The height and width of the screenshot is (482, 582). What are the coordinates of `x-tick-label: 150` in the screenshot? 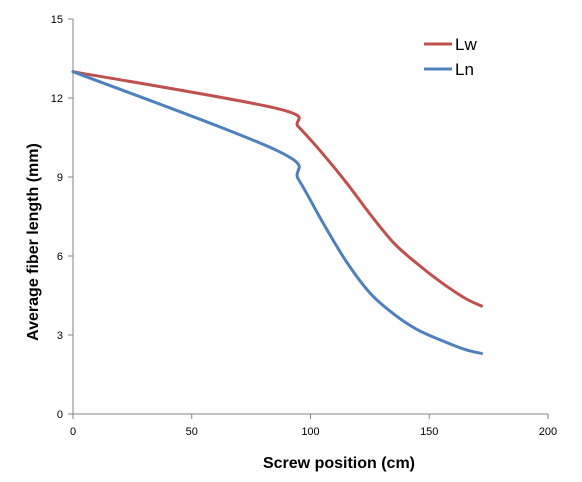 It's located at (429, 432).